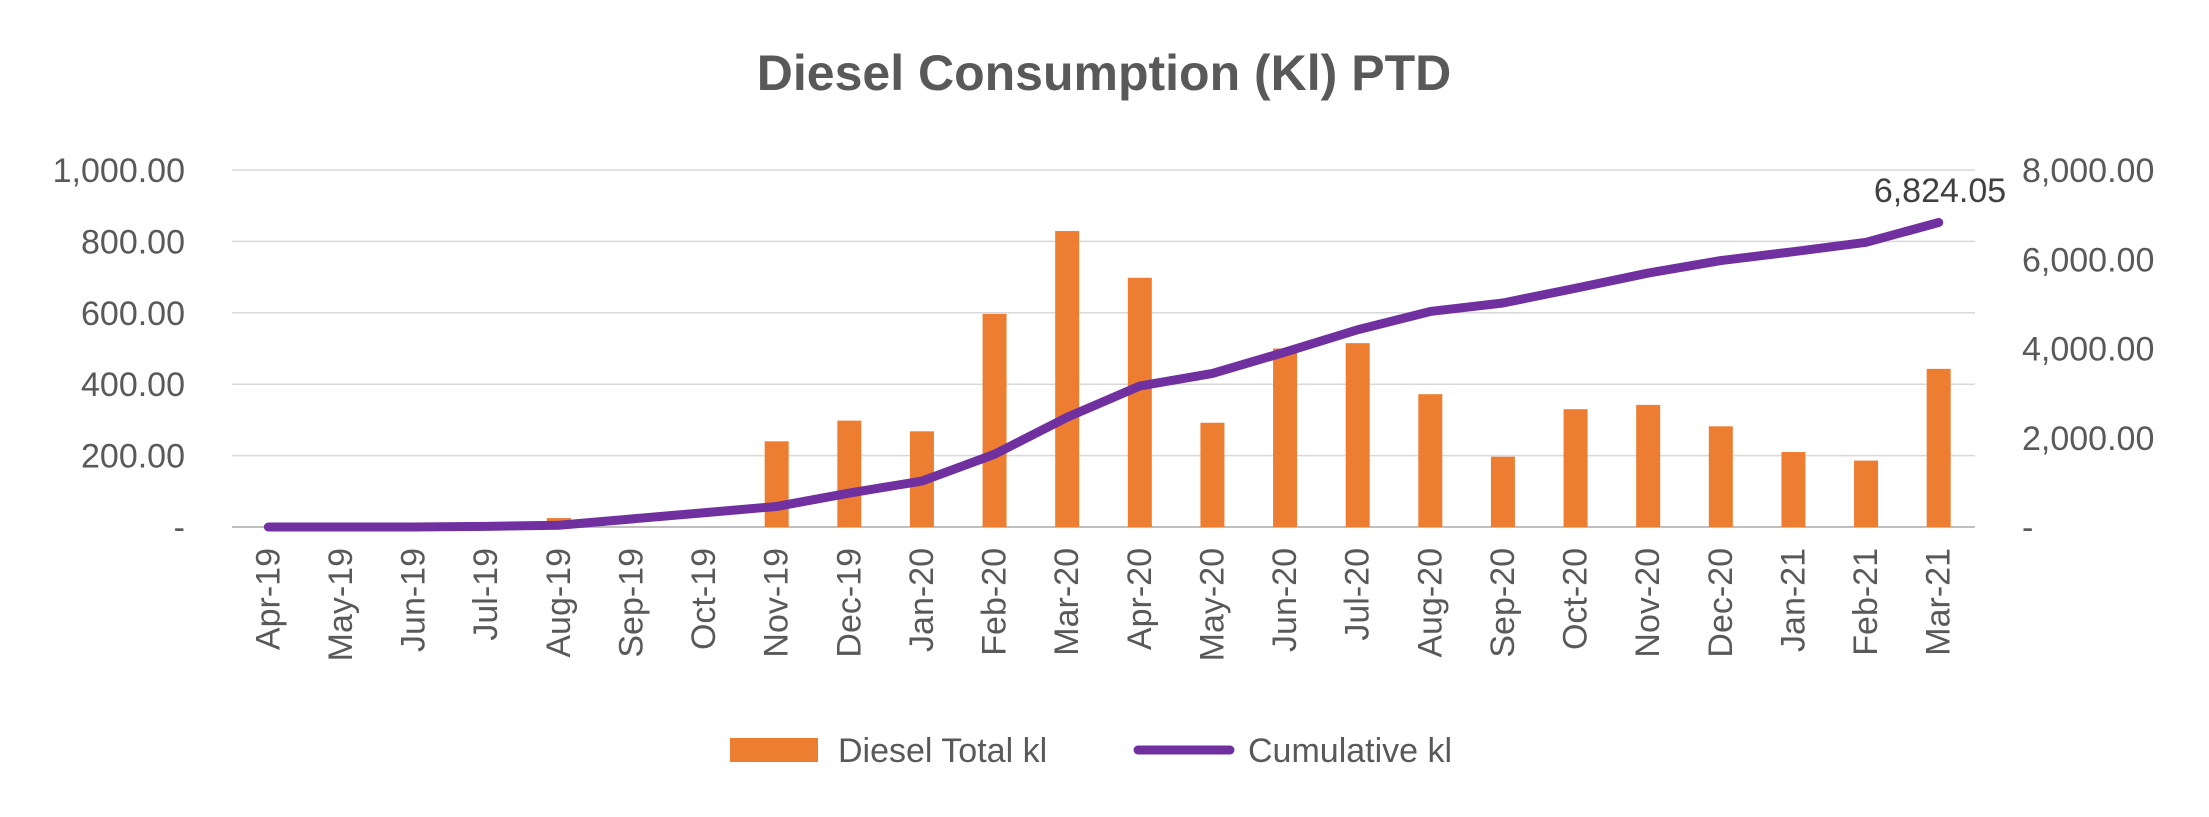 The image size is (2209, 817). I want to click on x-tick-label: Jun-19, so click(414, 600).